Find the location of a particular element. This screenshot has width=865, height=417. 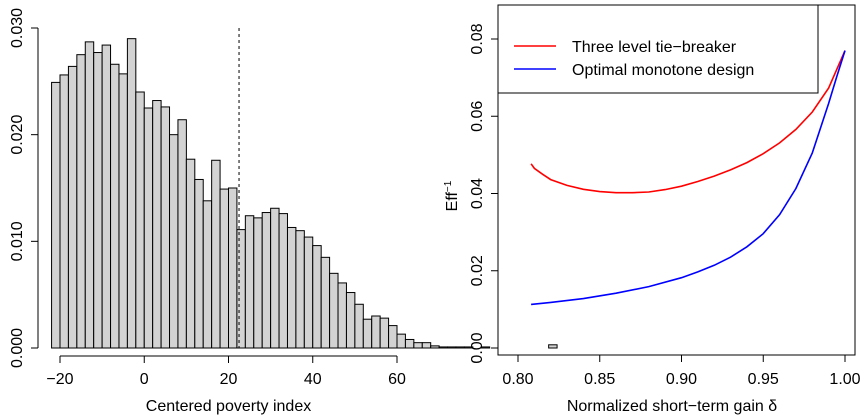

histogram-x-axis: −20 0 20 40 60 is located at coordinates (226, 371).